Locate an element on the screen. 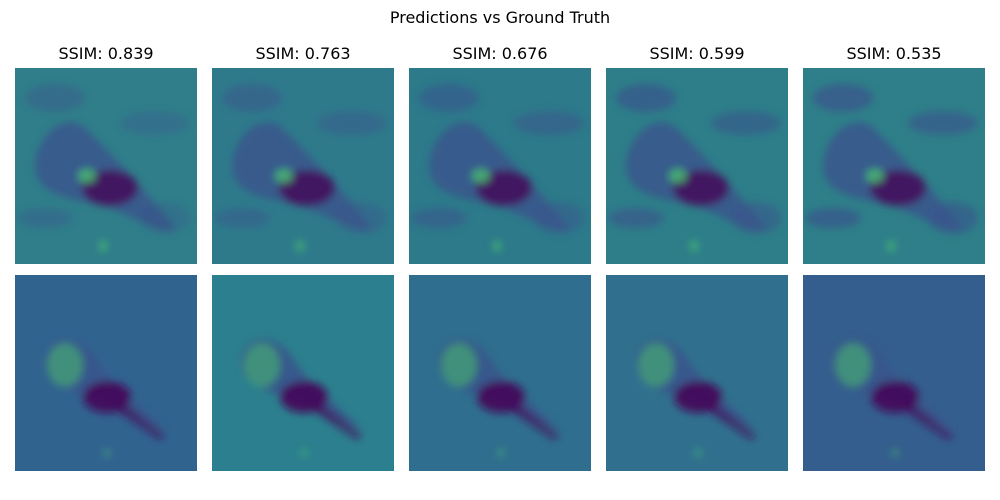  ssim-title-2: SSIM: 0.763 is located at coordinates (303, 53).